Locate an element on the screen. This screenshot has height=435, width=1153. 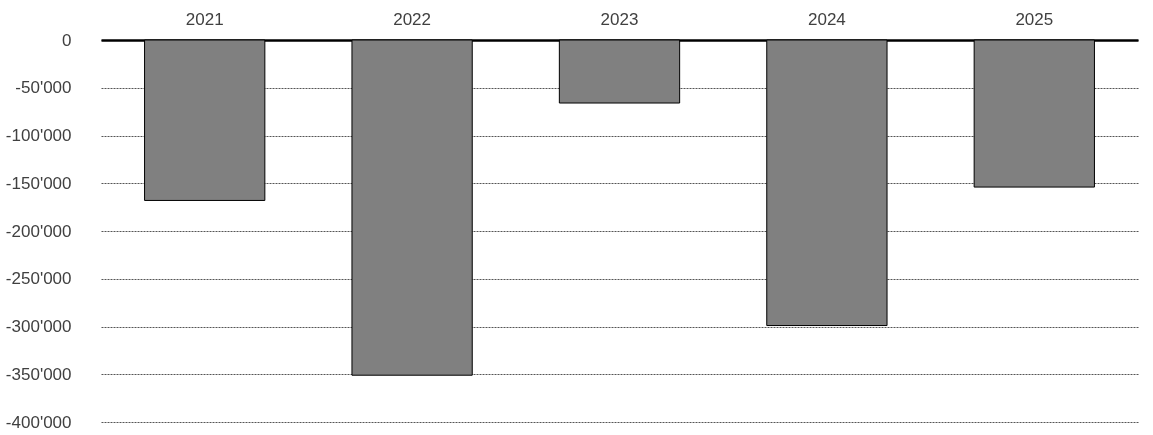
x-tick-label: 2022 is located at coordinates (412, 19).